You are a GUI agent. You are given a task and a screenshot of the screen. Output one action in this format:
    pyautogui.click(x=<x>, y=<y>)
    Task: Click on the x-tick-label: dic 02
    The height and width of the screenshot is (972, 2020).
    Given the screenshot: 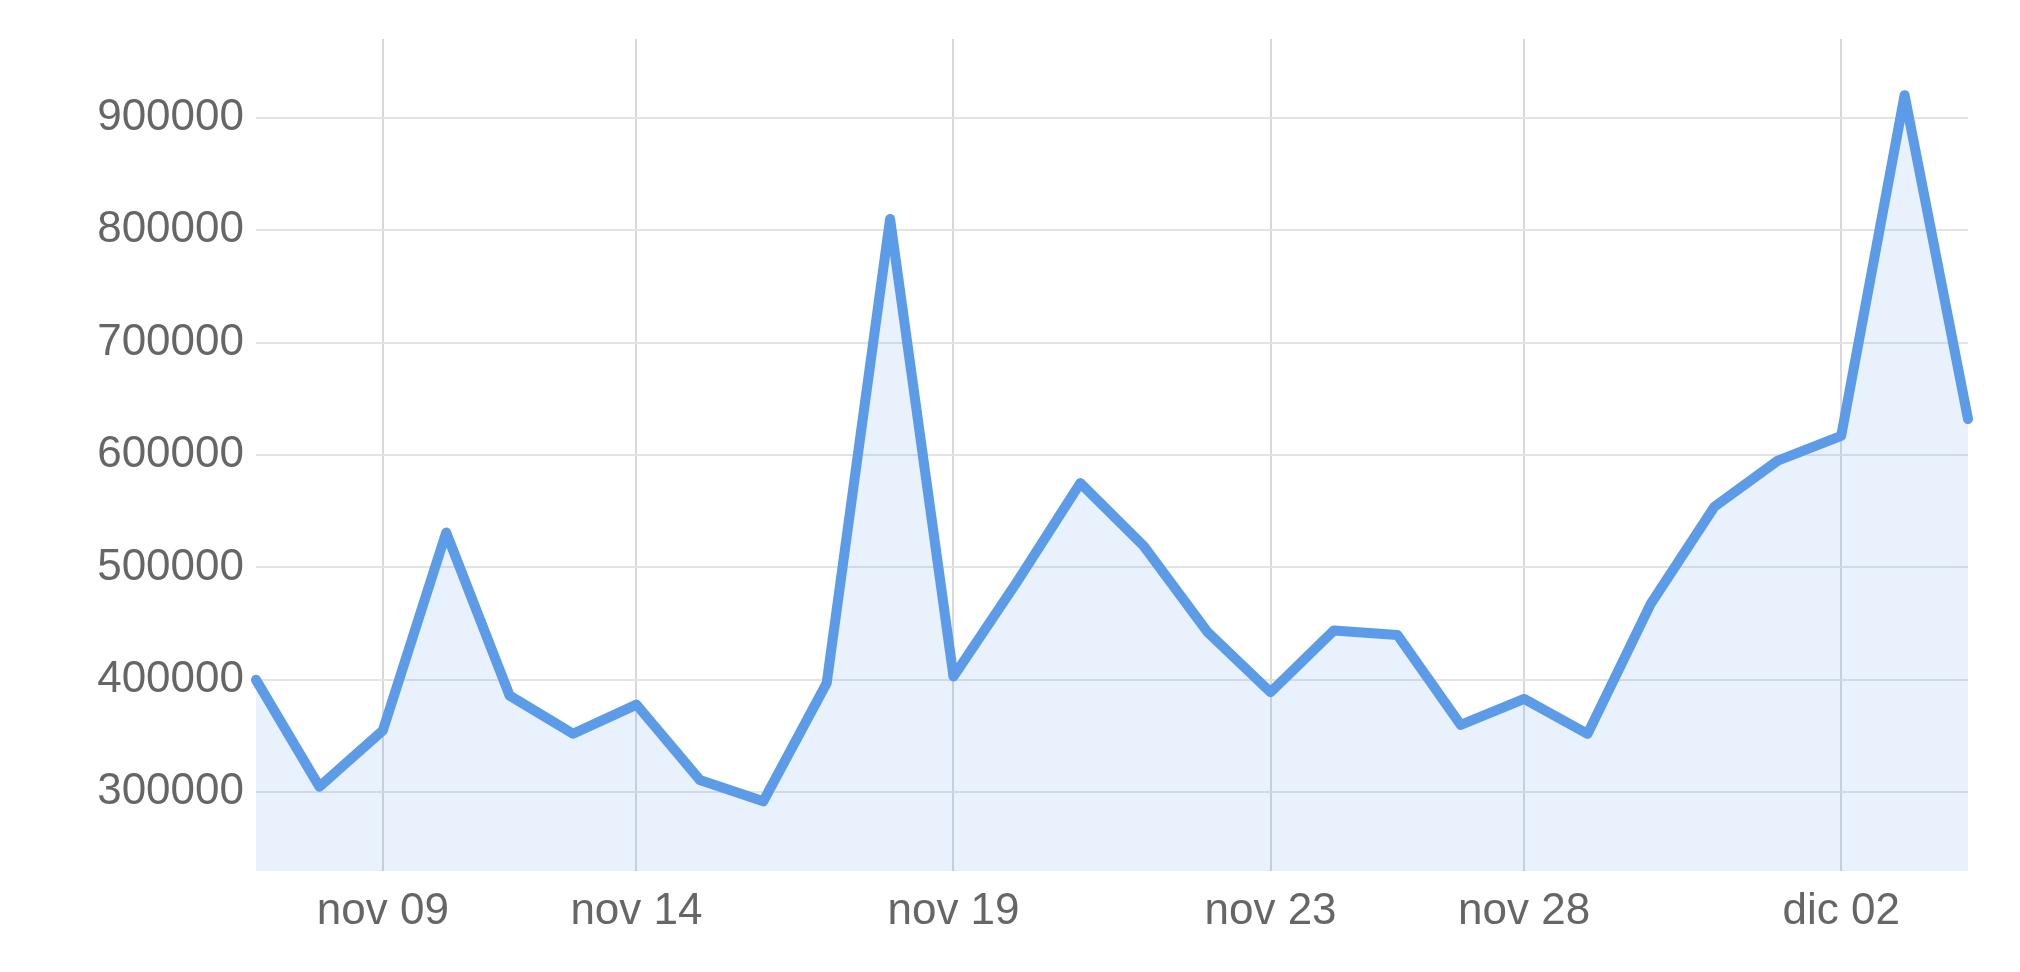 What is the action you would take?
    pyautogui.click(x=1841, y=908)
    